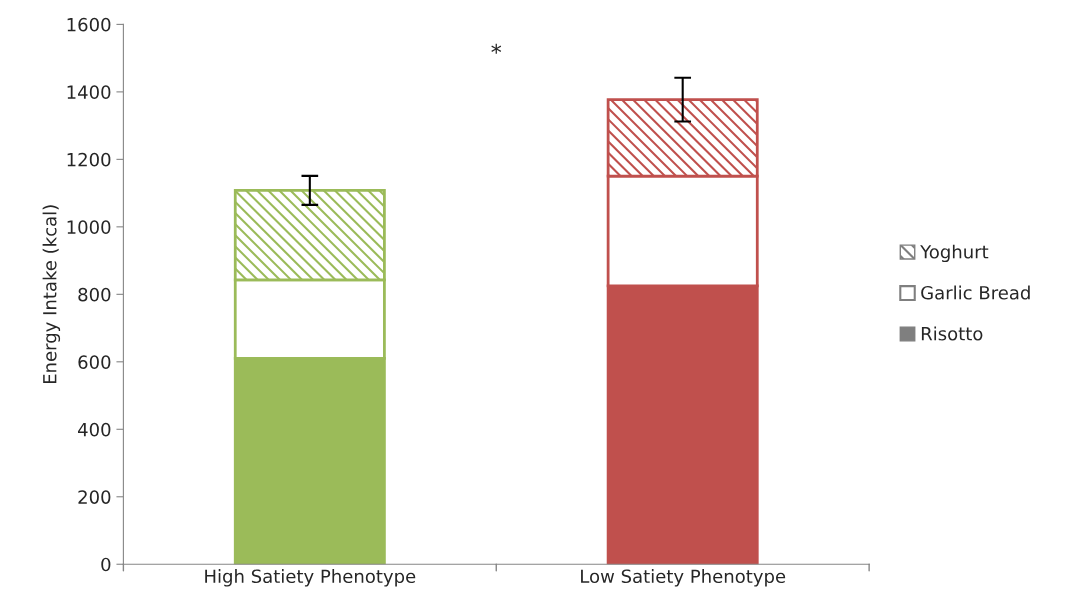 The image size is (1073, 610). Describe the element at coordinates (89, 227) in the screenshot. I see `y-tick-label: 1000` at that location.